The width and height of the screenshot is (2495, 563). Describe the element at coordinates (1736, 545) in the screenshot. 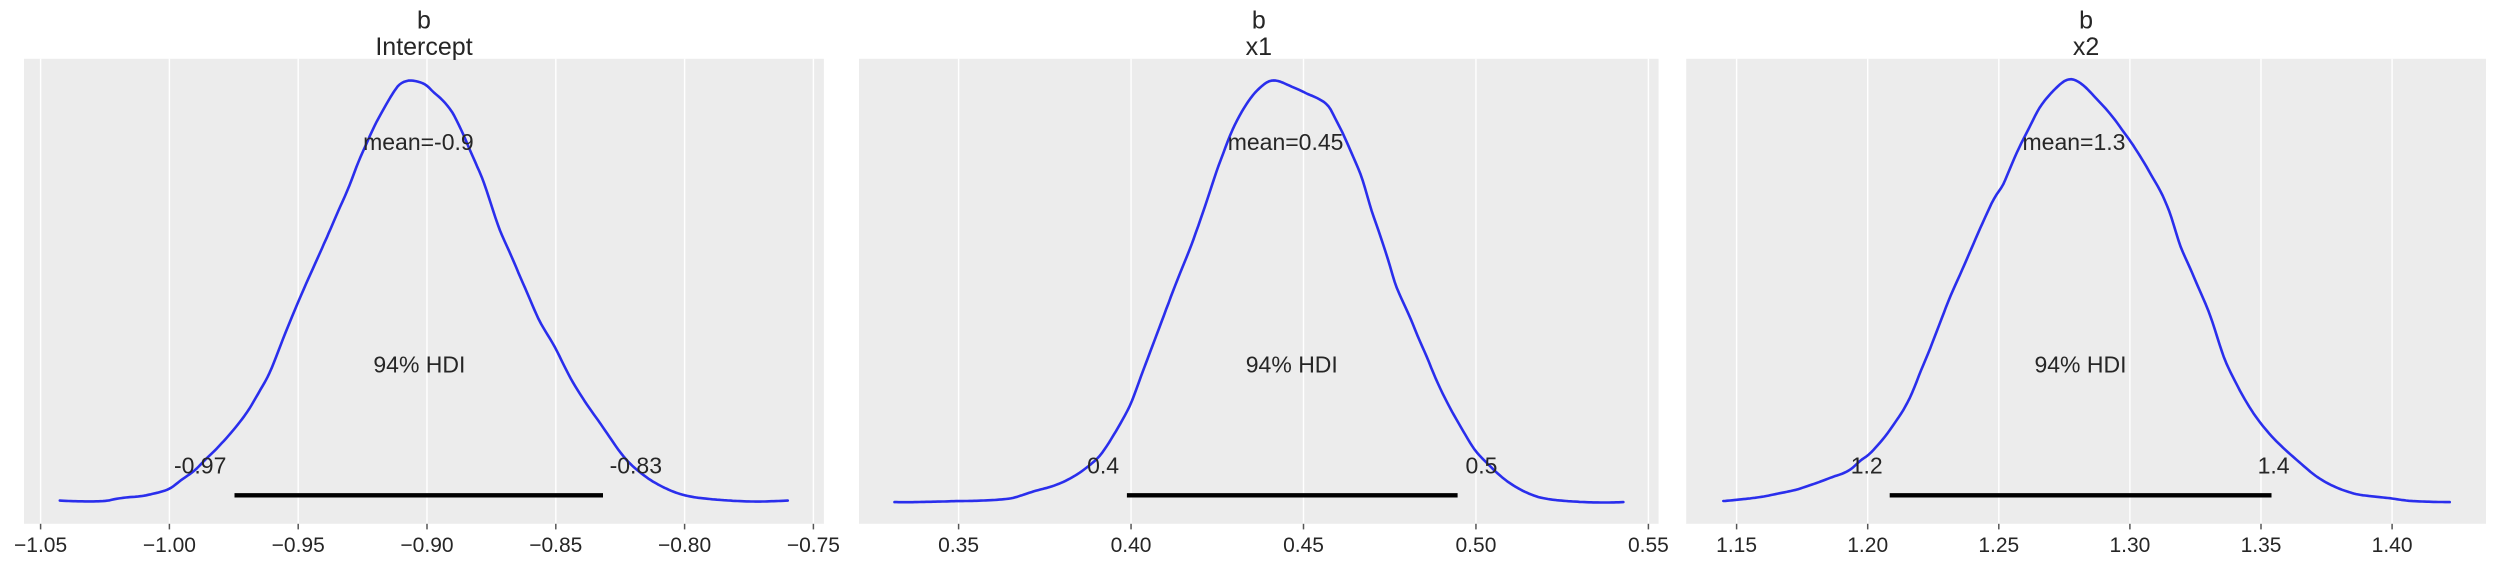

I see `svg-text: 1.15` at that location.